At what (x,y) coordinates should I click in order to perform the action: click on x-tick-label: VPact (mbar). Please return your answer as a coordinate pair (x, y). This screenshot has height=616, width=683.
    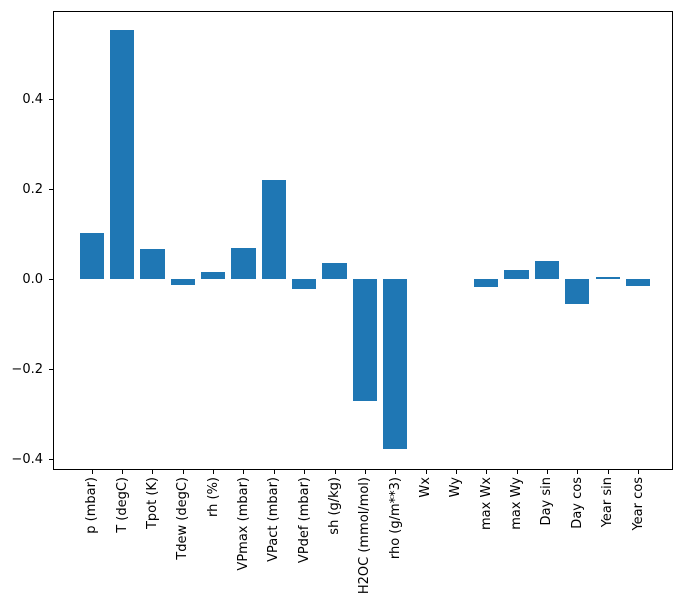
    Looking at the image, I should click on (274, 519).